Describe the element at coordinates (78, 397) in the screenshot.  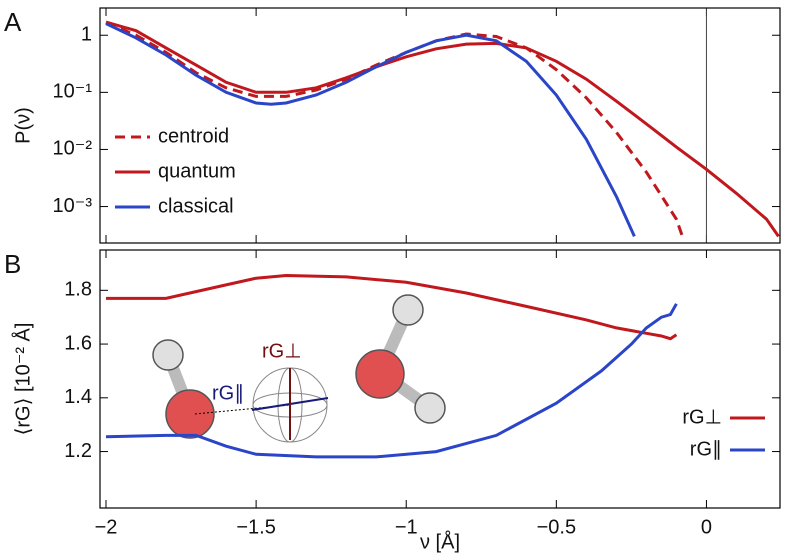
I see `y-tick-label: 1.4` at that location.